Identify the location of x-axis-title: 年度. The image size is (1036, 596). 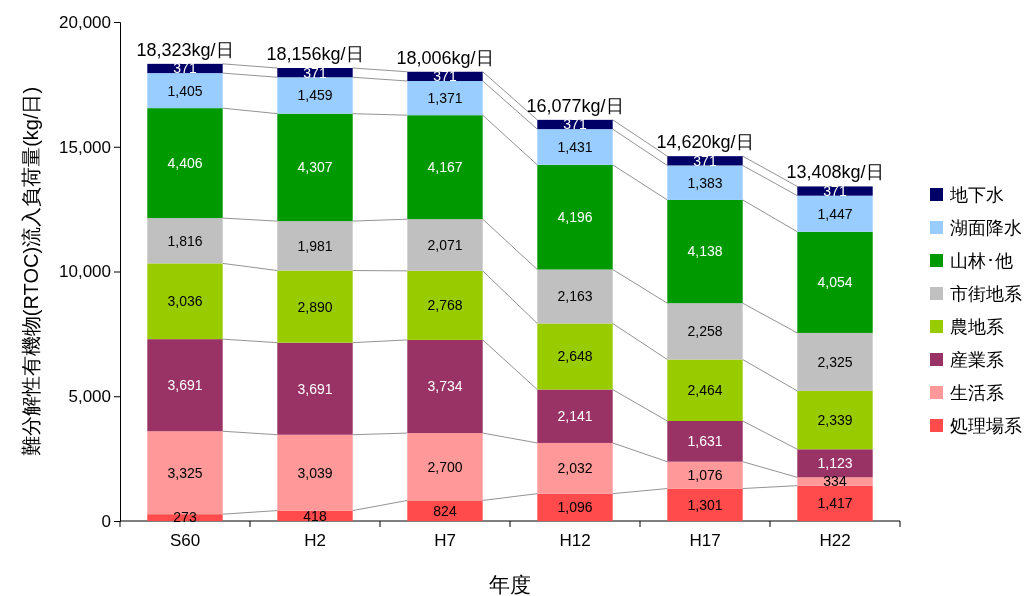
(510, 584).